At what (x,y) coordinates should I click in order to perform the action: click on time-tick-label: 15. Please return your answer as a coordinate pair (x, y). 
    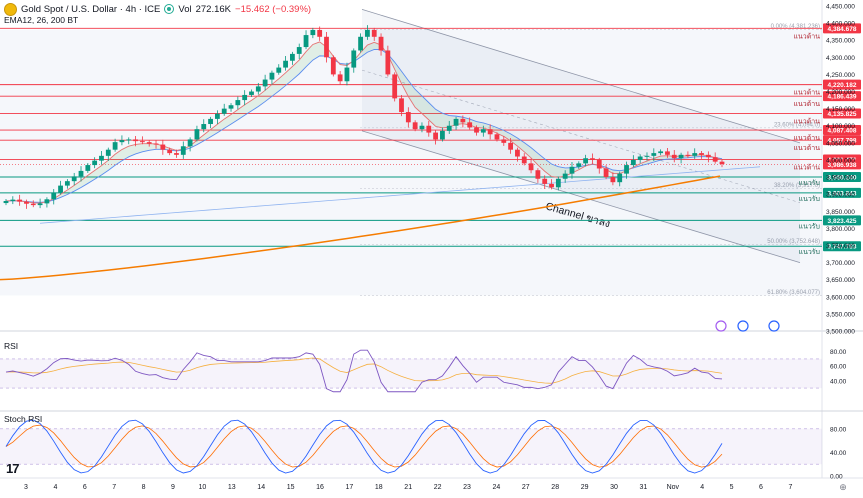
    Looking at the image, I should click on (291, 487).